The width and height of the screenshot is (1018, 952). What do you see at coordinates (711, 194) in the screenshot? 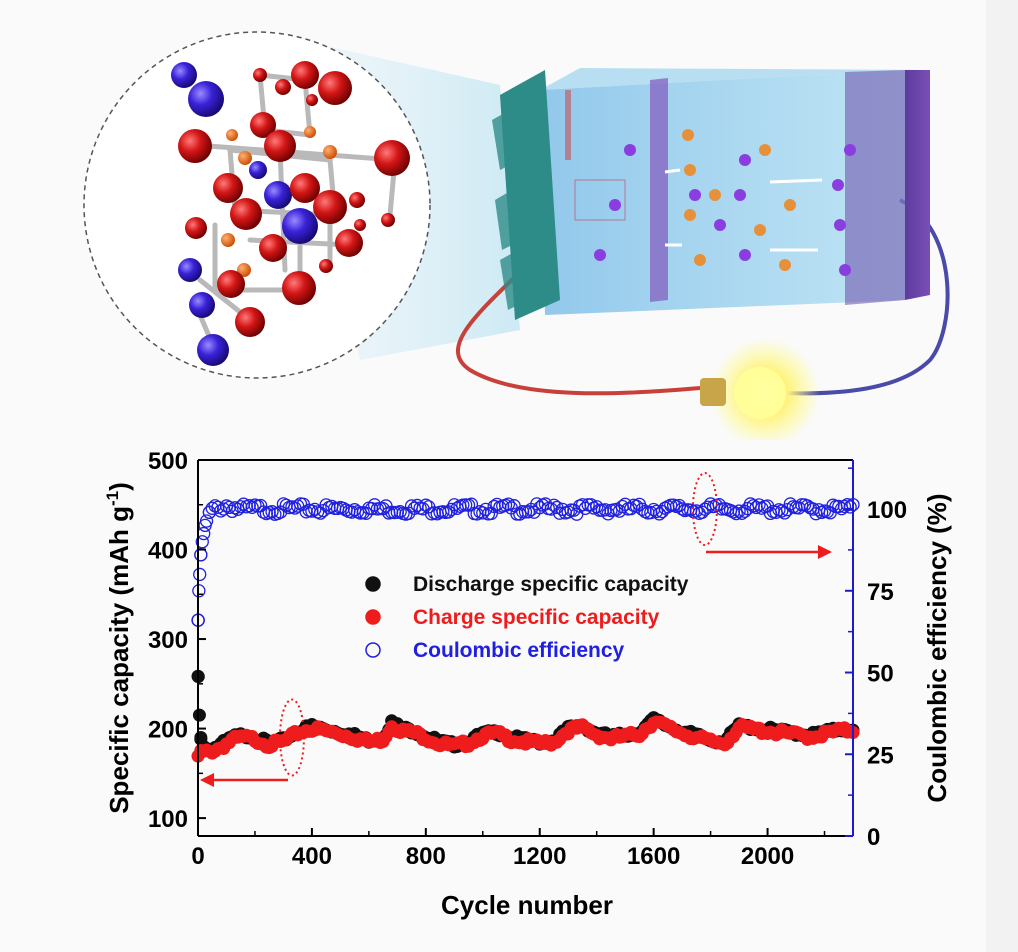
I see `battery-cell` at bounding box center [711, 194].